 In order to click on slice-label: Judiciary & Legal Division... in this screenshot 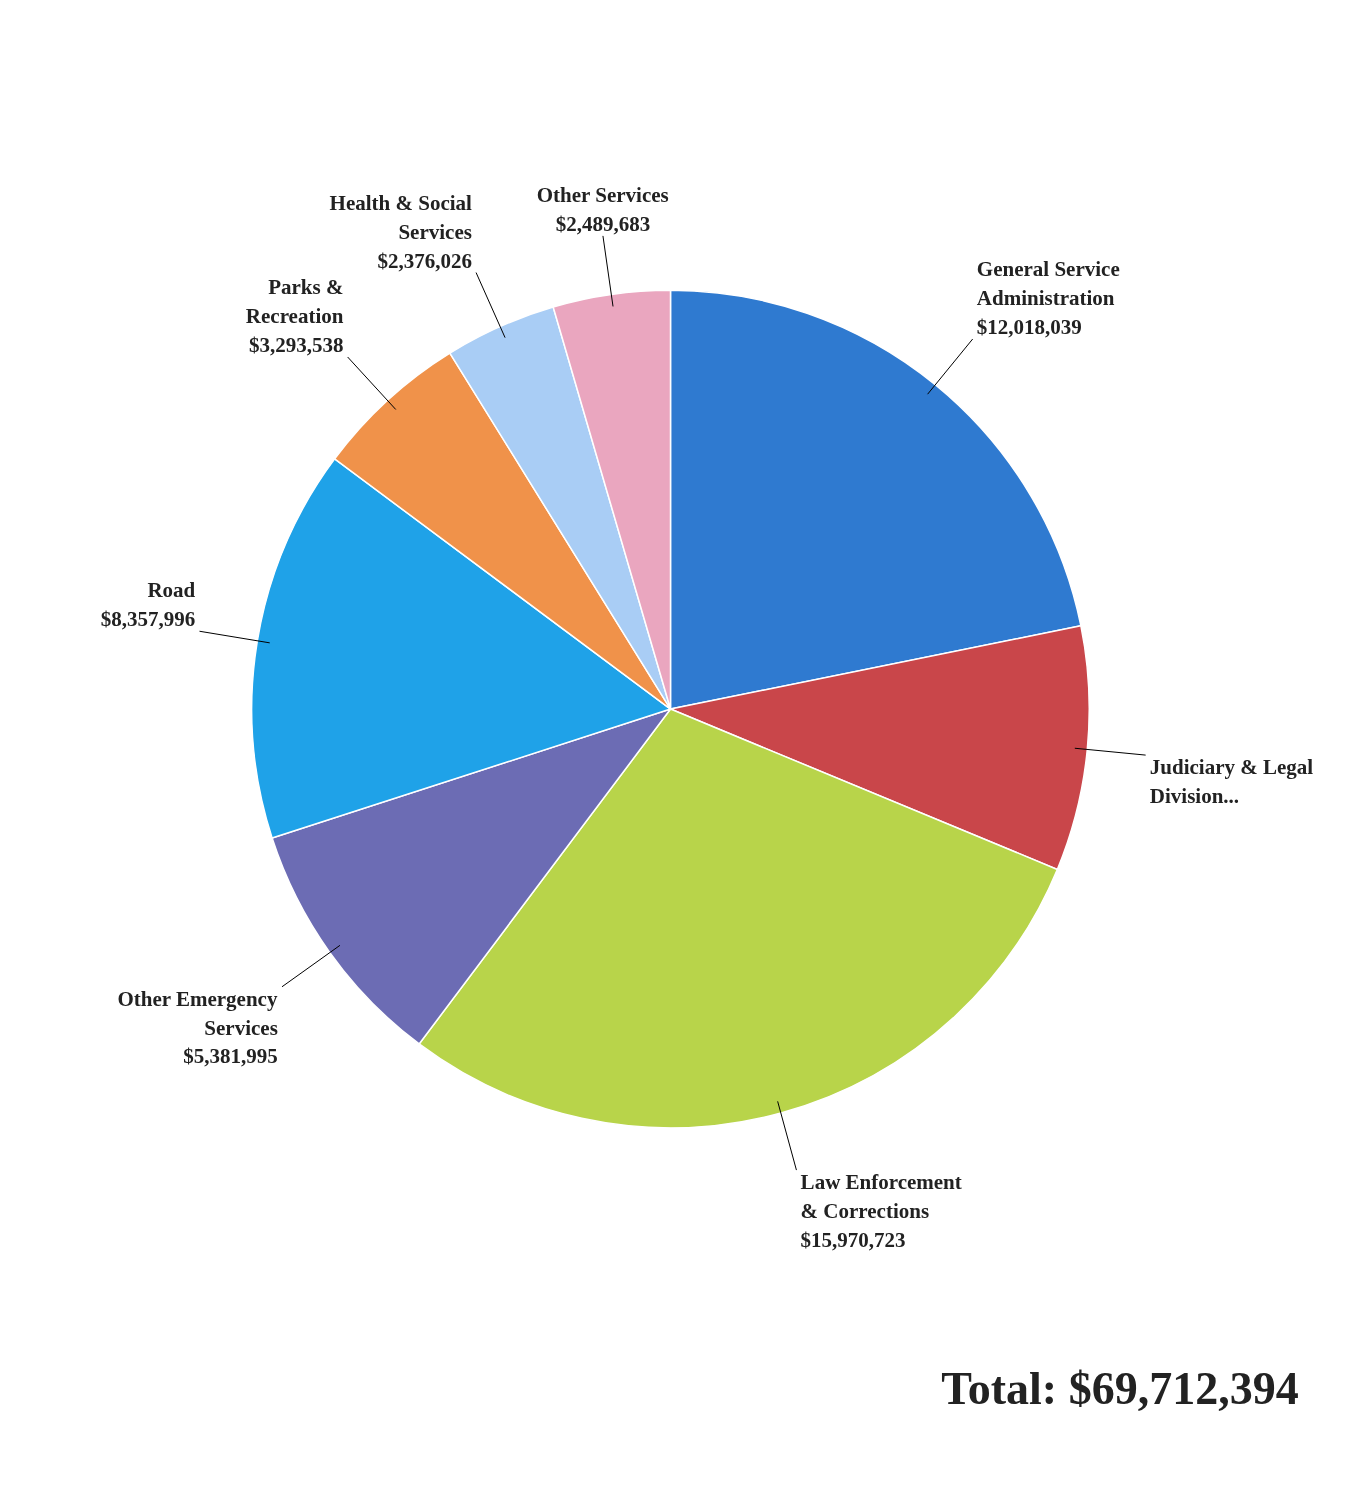, I will do `click(1231, 781)`.